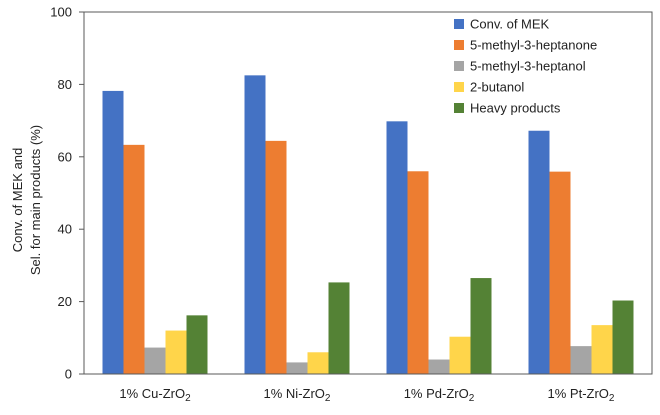 This screenshot has width=660, height=415. Describe the element at coordinates (176, 352) in the screenshot. I see `bar-2-butanol-1: 2-butanol: 12` at that location.